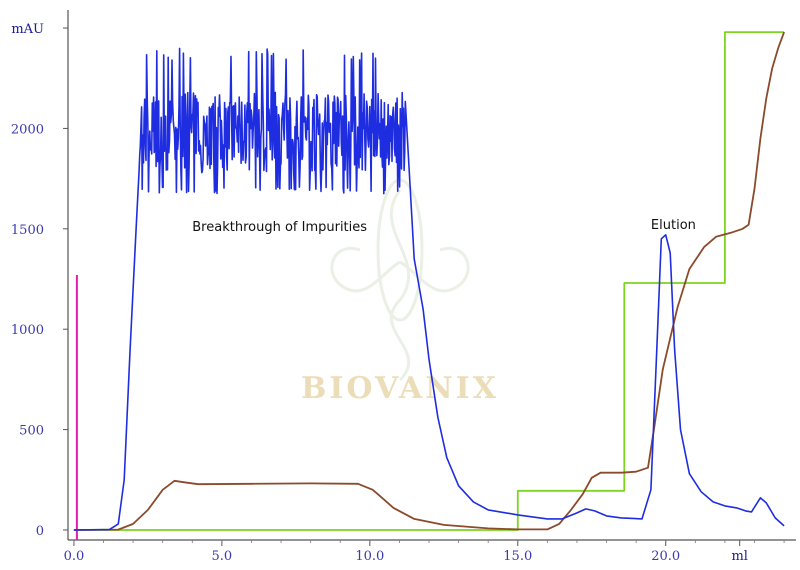 This screenshot has width=800, height=570. I want to click on annotation-label: Breakthrough of Impurities, so click(279, 227).